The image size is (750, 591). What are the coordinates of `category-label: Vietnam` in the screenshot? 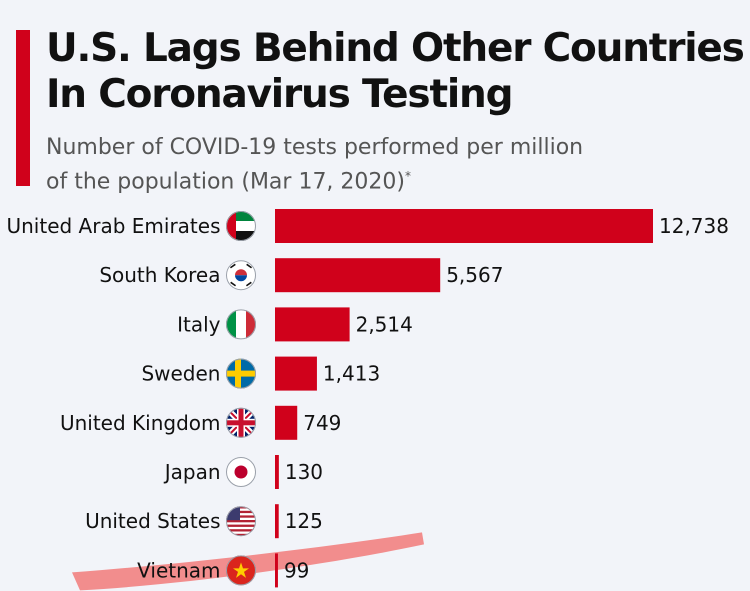 It's located at (178, 570).